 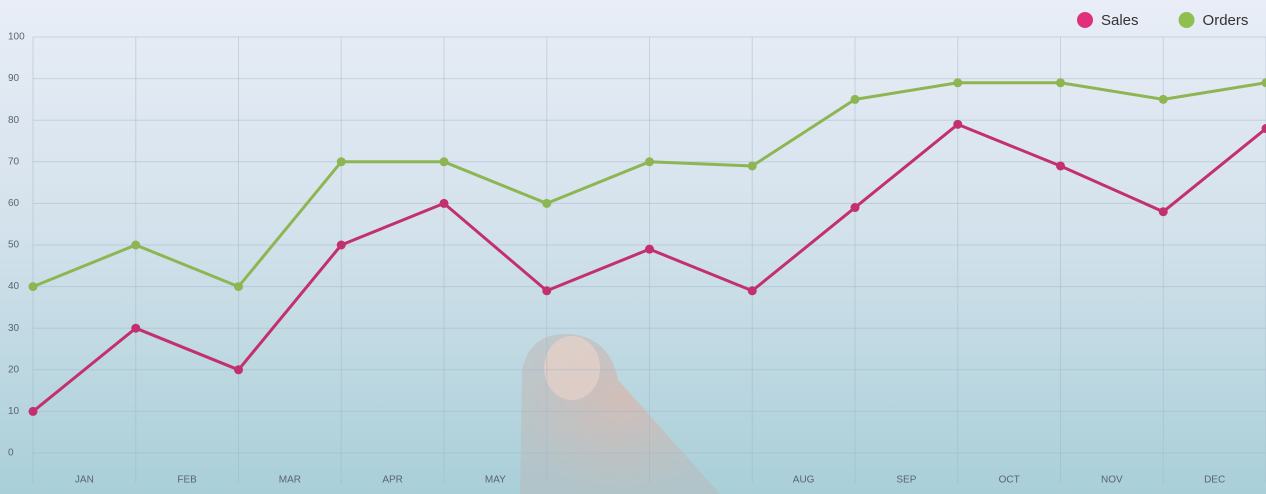 What do you see at coordinates (14, 120) in the screenshot?
I see `y-tick-label: 80` at bounding box center [14, 120].